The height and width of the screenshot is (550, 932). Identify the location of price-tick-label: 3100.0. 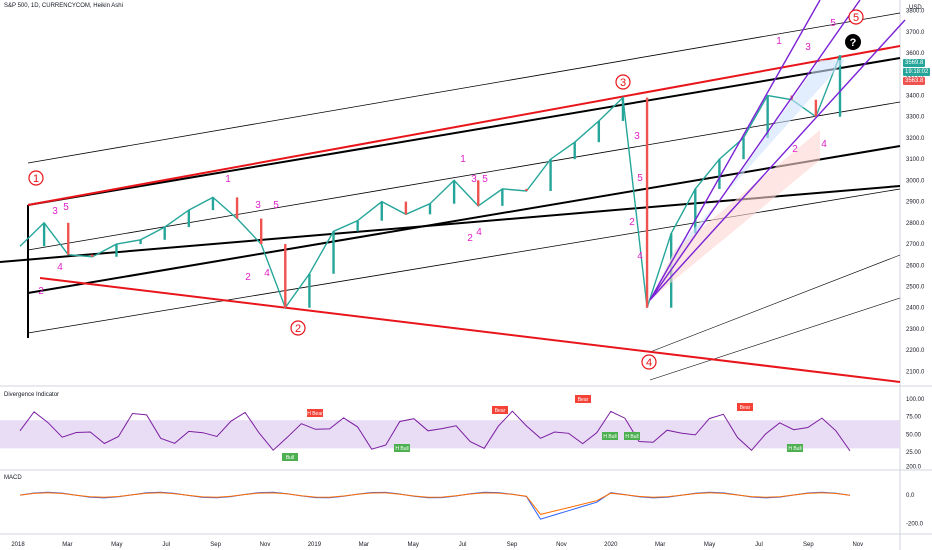
(915, 160).